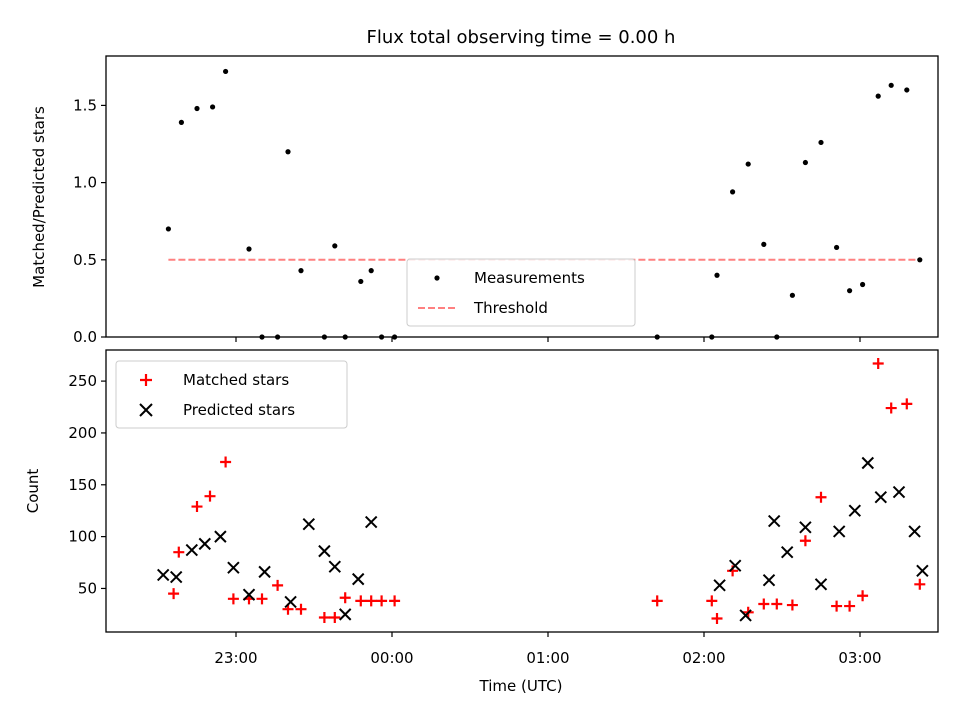 The image size is (960, 720). What do you see at coordinates (236, 380) in the screenshot?
I see `legend-matched-label: Matched stars` at bounding box center [236, 380].